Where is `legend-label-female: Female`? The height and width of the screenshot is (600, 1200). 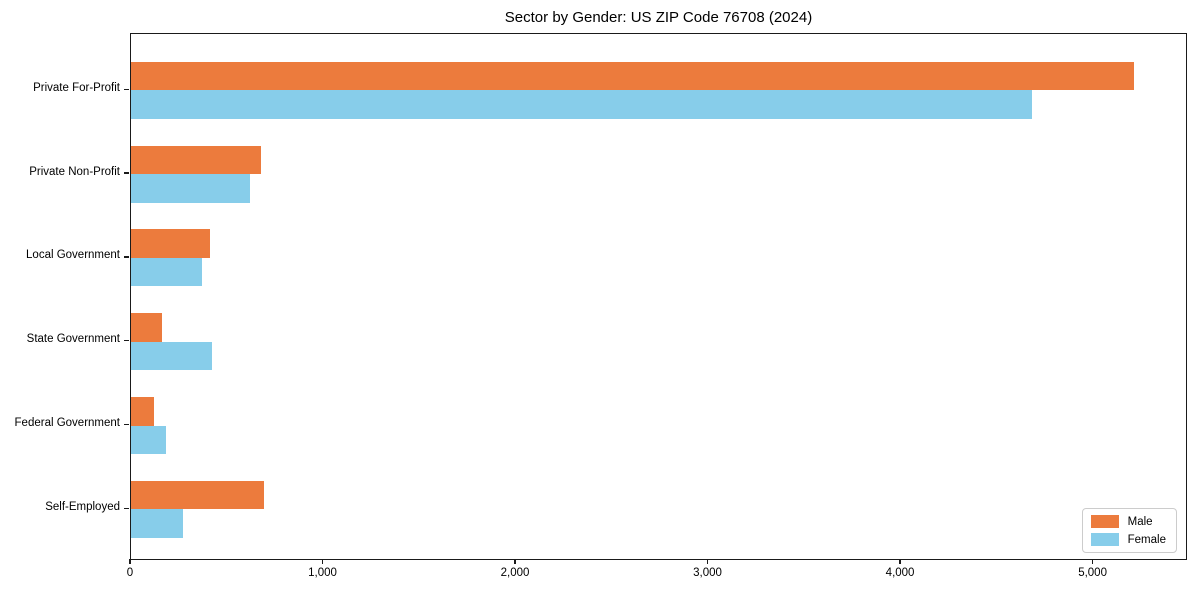
legend-label-female: Female is located at coordinates (1146, 539).